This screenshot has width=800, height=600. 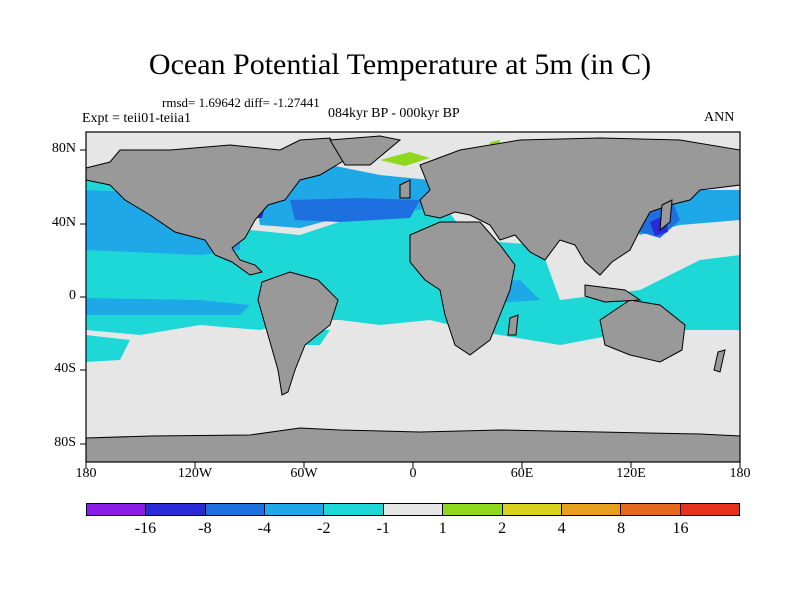 What do you see at coordinates (680, 528) in the screenshot?
I see `colorbar-label-9: 16` at bounding box center [680, 528].